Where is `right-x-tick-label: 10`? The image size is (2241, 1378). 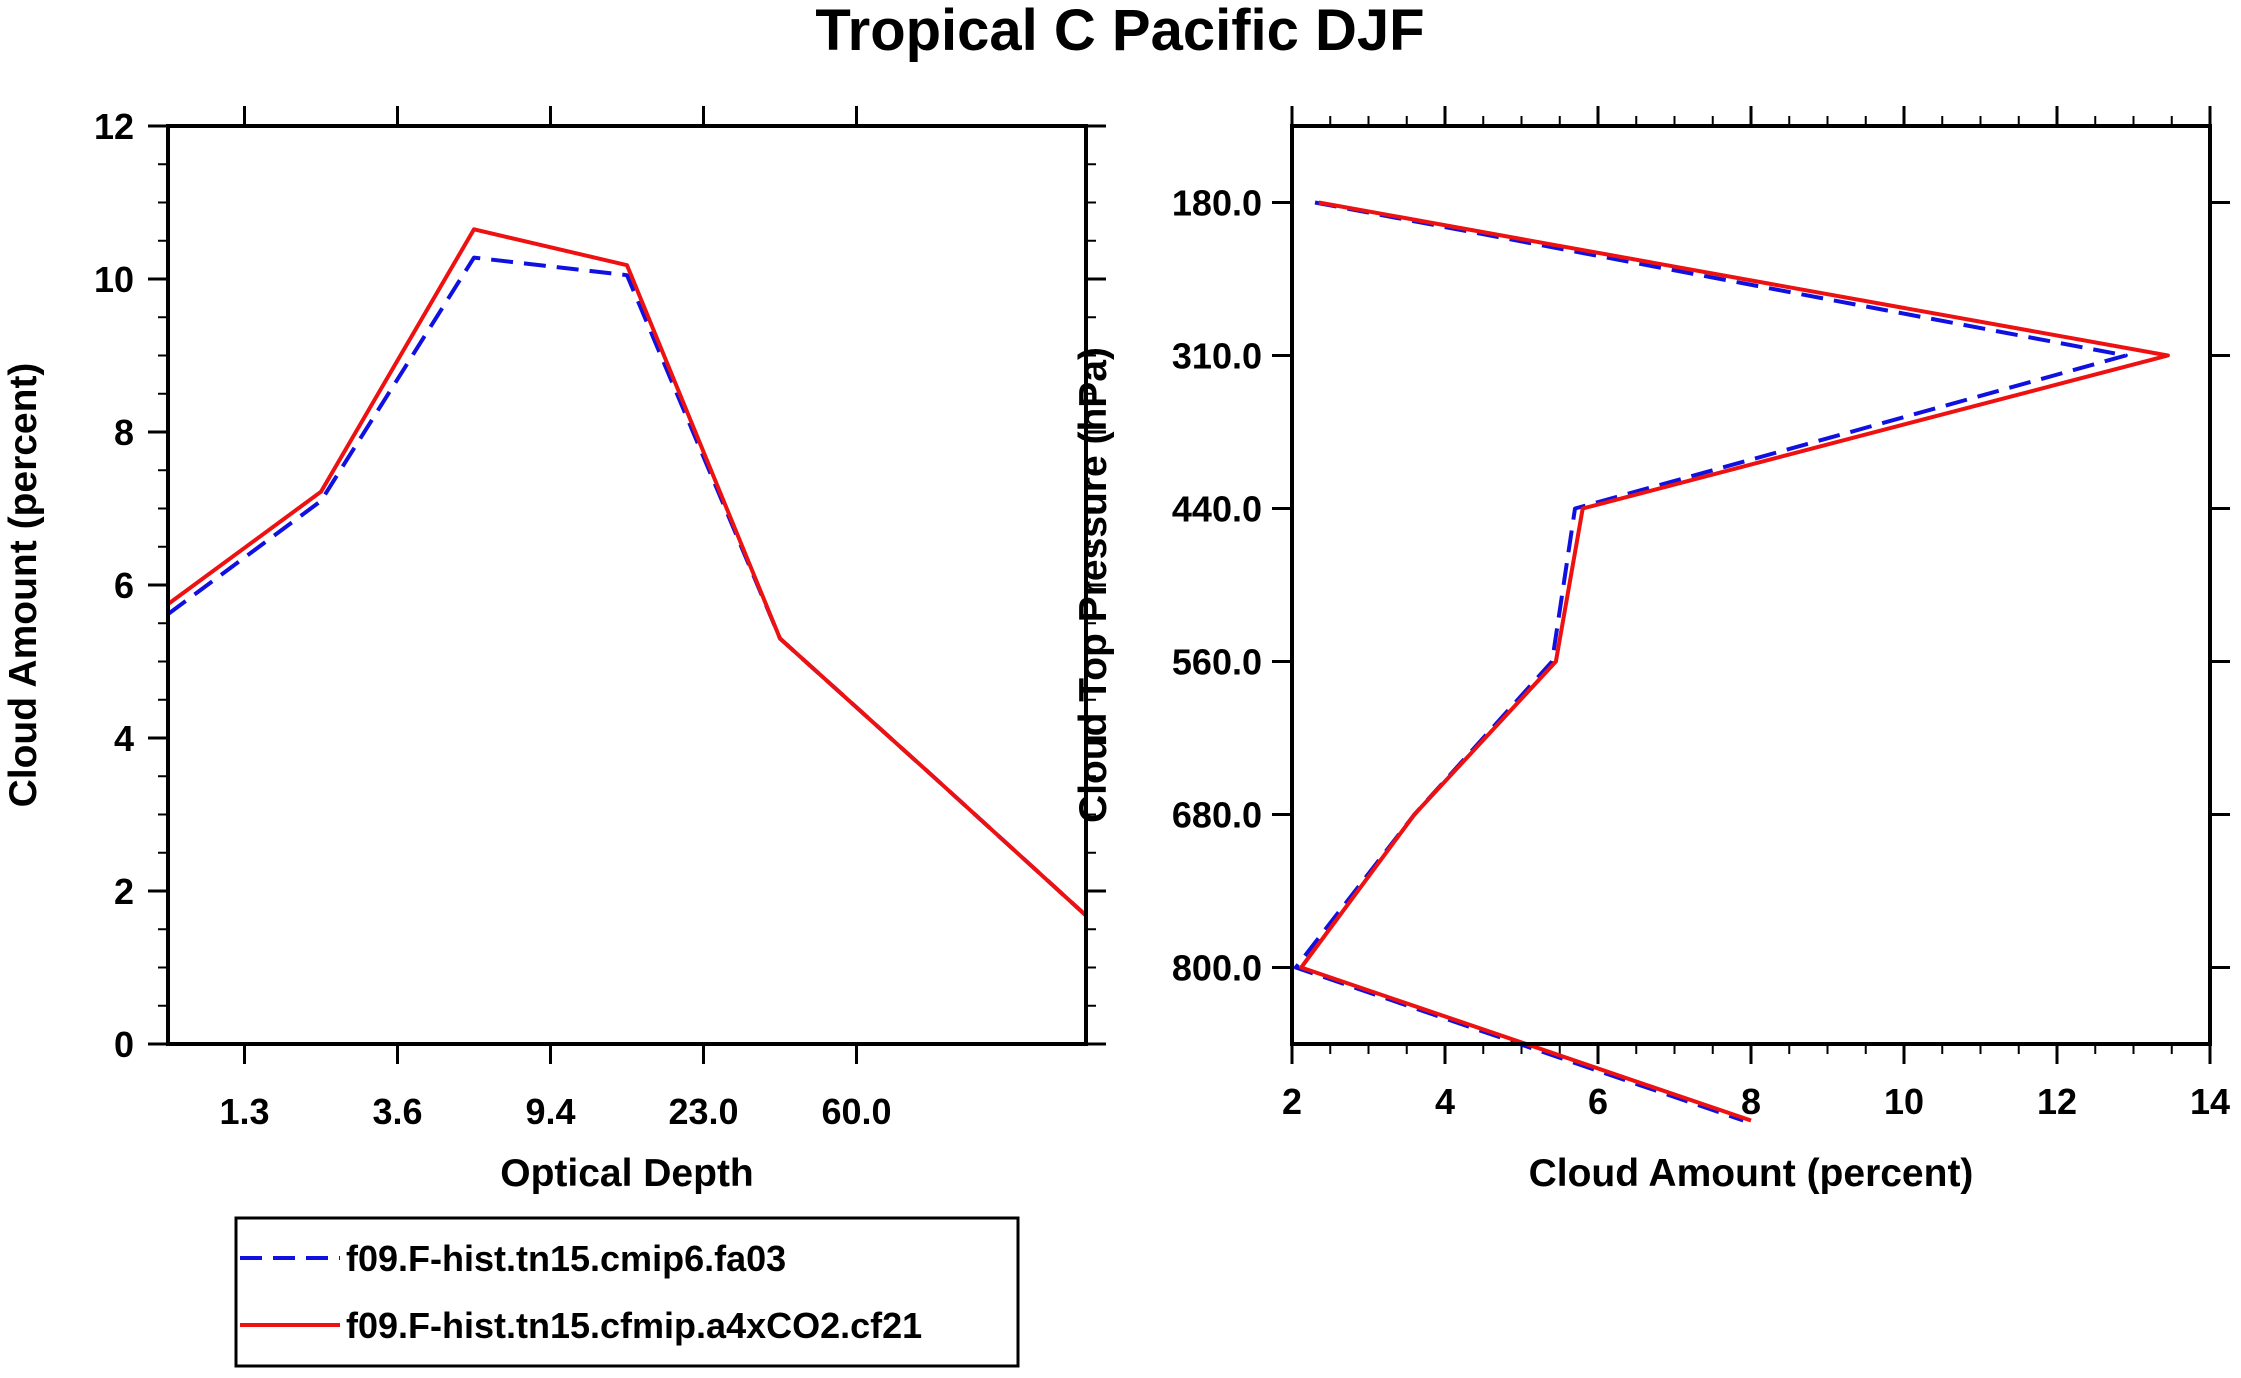 right-x-tick-label: 10 is located at coordinates (1904, 1101).